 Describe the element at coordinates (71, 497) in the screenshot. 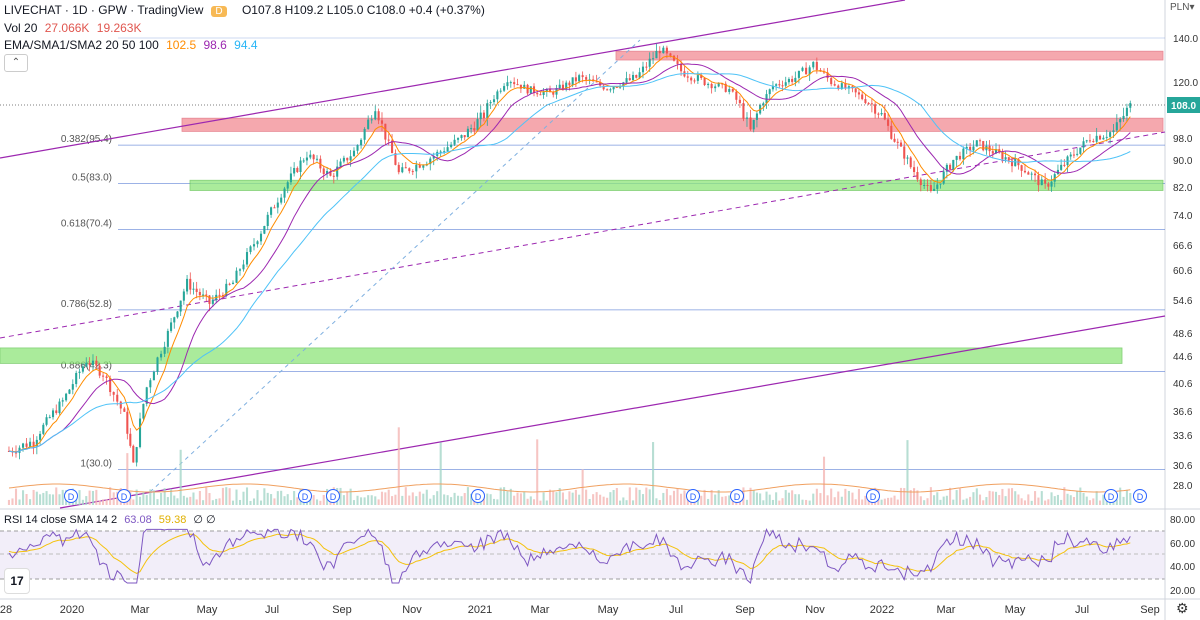

I see `dividend-marker-label: D` at that location.